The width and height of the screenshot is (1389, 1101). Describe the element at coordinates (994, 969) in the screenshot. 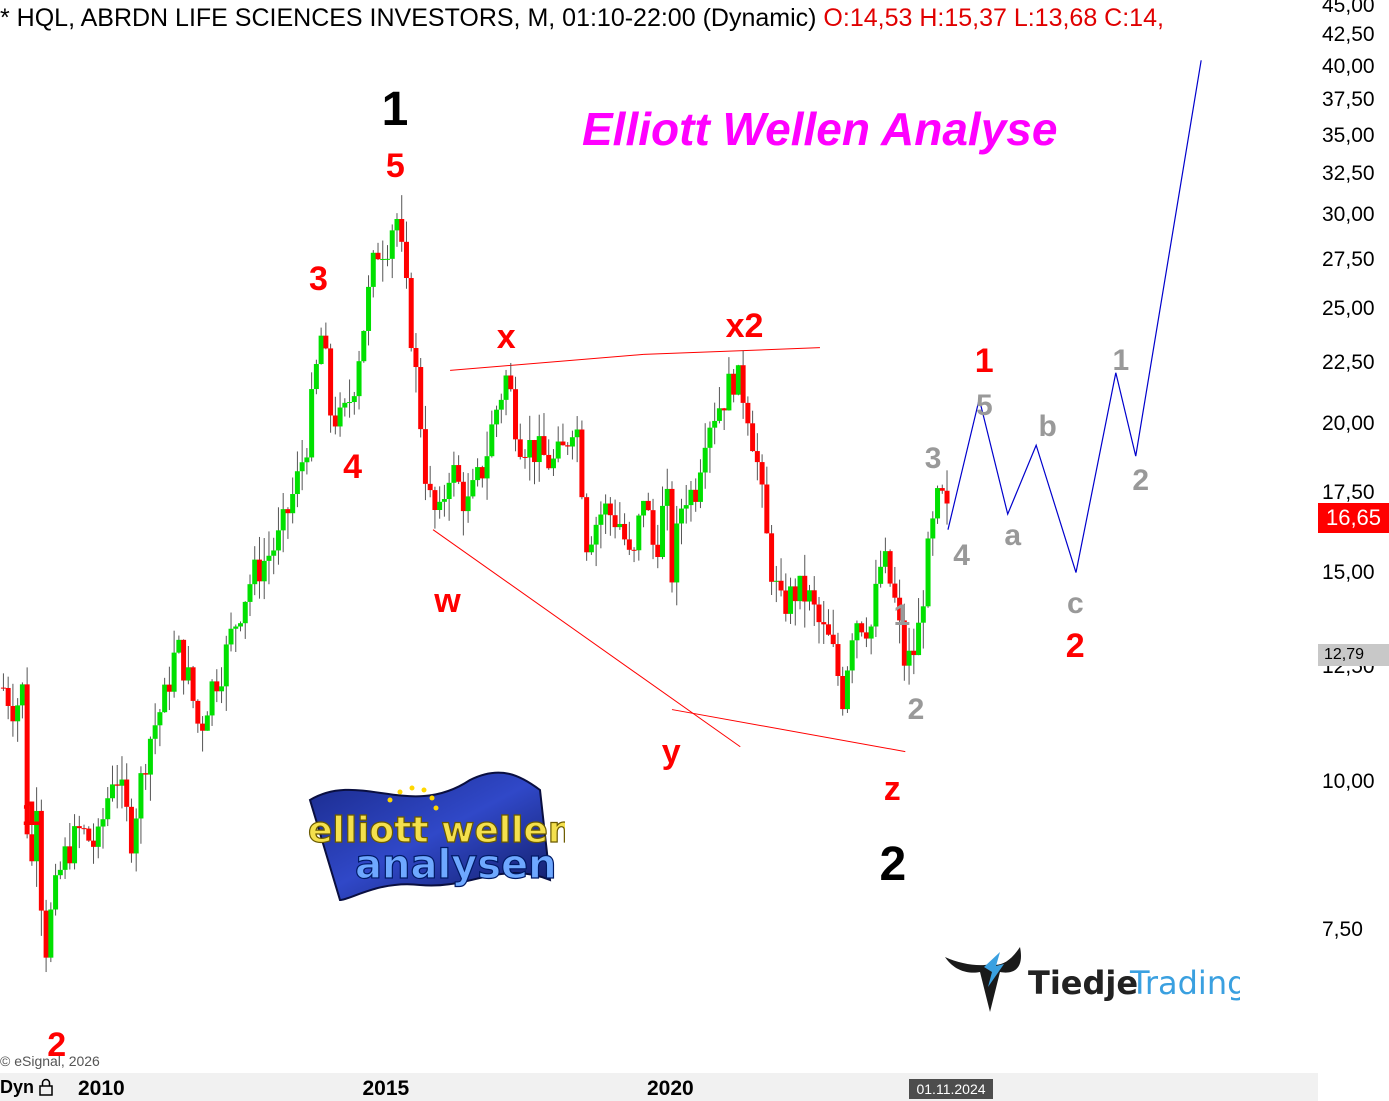

I see `bolt-icon` at that location.